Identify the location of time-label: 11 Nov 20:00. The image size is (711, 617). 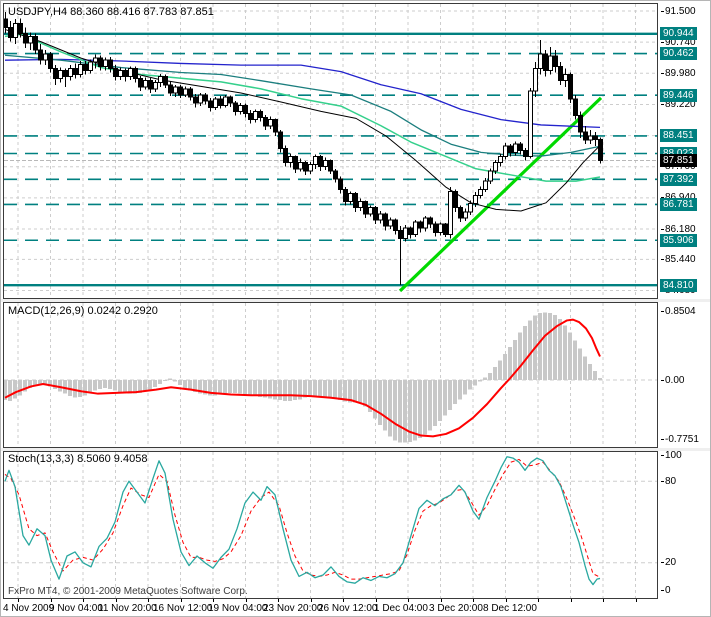
(127, 608).